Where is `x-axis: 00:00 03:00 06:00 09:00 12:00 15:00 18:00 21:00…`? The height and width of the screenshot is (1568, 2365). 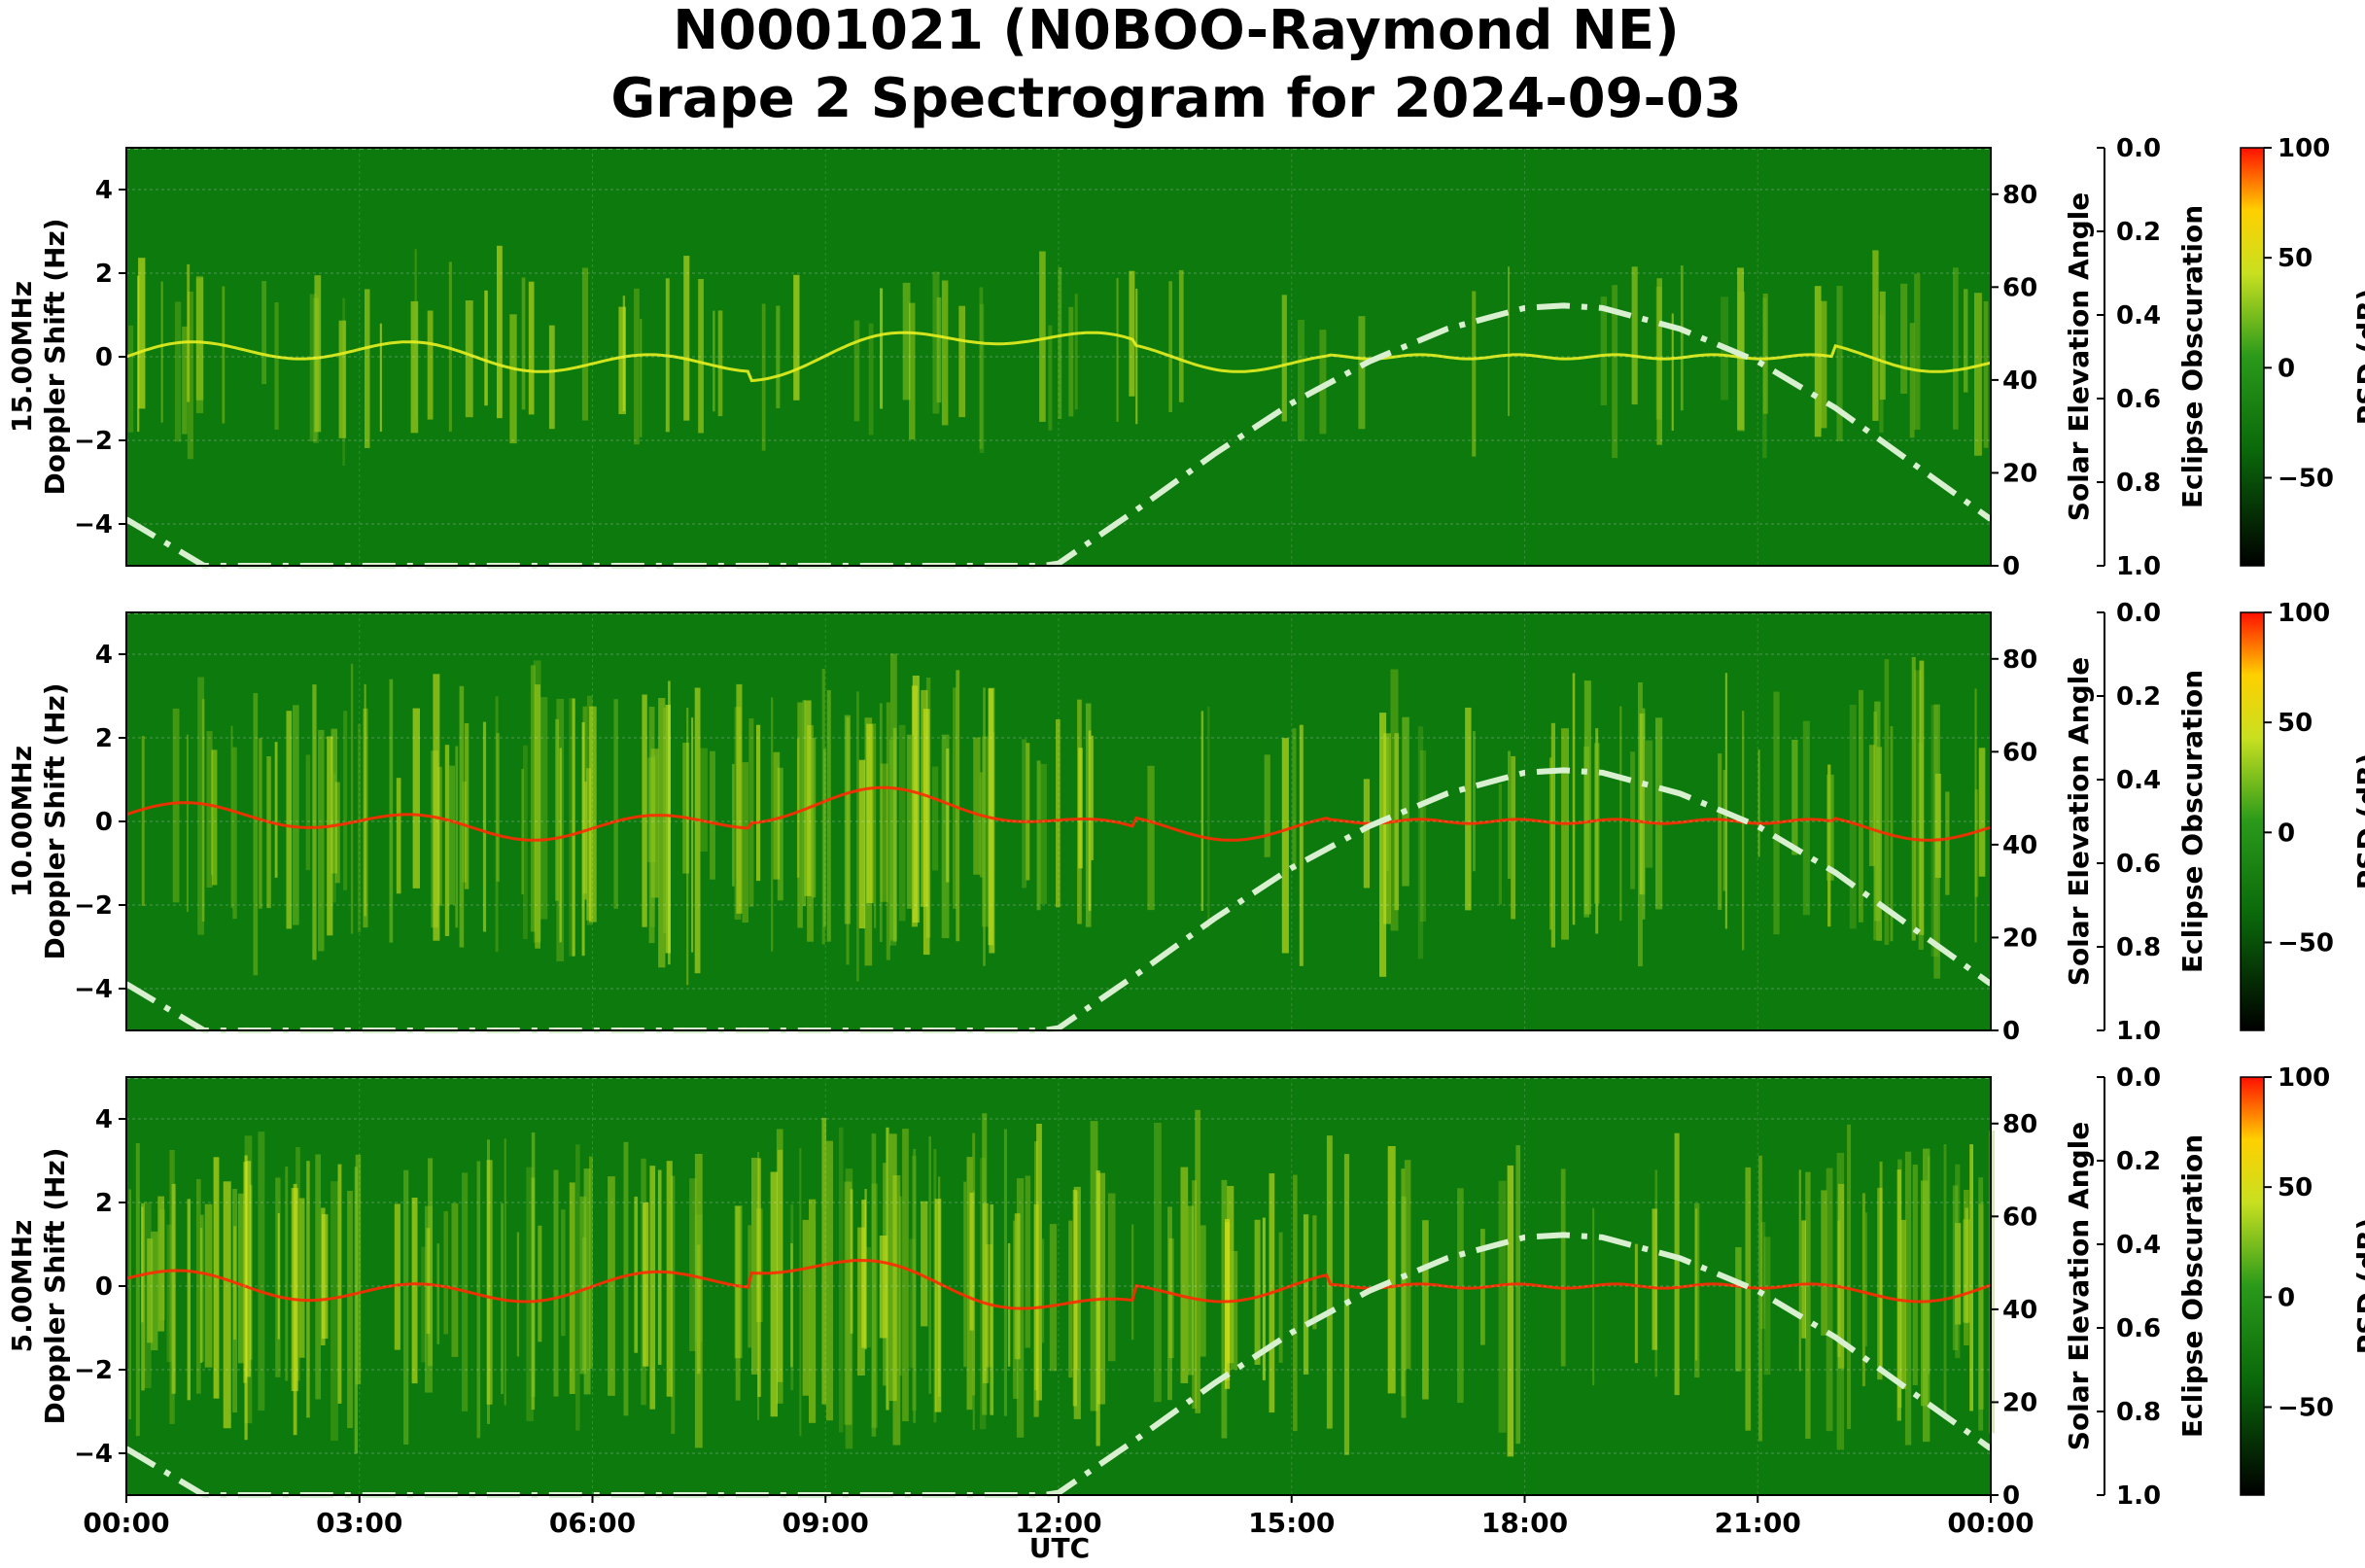
x-axis: 00:00 03:00 06:00 09:00 12:00 15:00 18:00 21:00… is located at coordinates (1059, 1529).